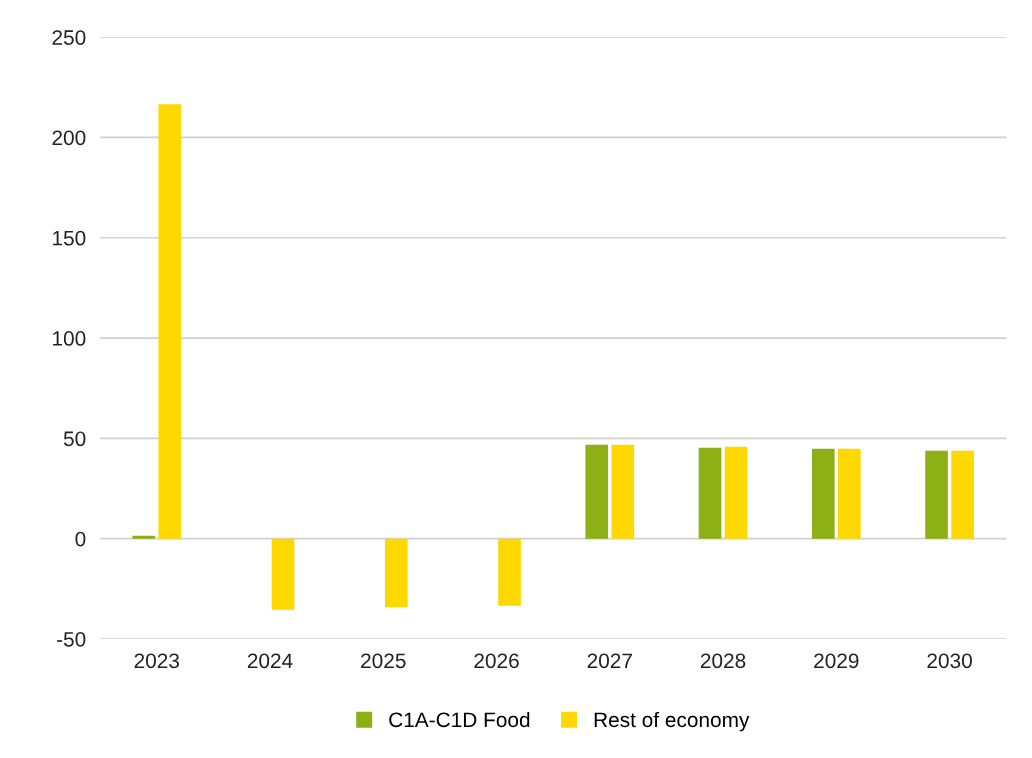 Image resolution: width=1032 pixels, height=758 pixels. I want to click on x-tick-label: 2030, so click(949, 661).